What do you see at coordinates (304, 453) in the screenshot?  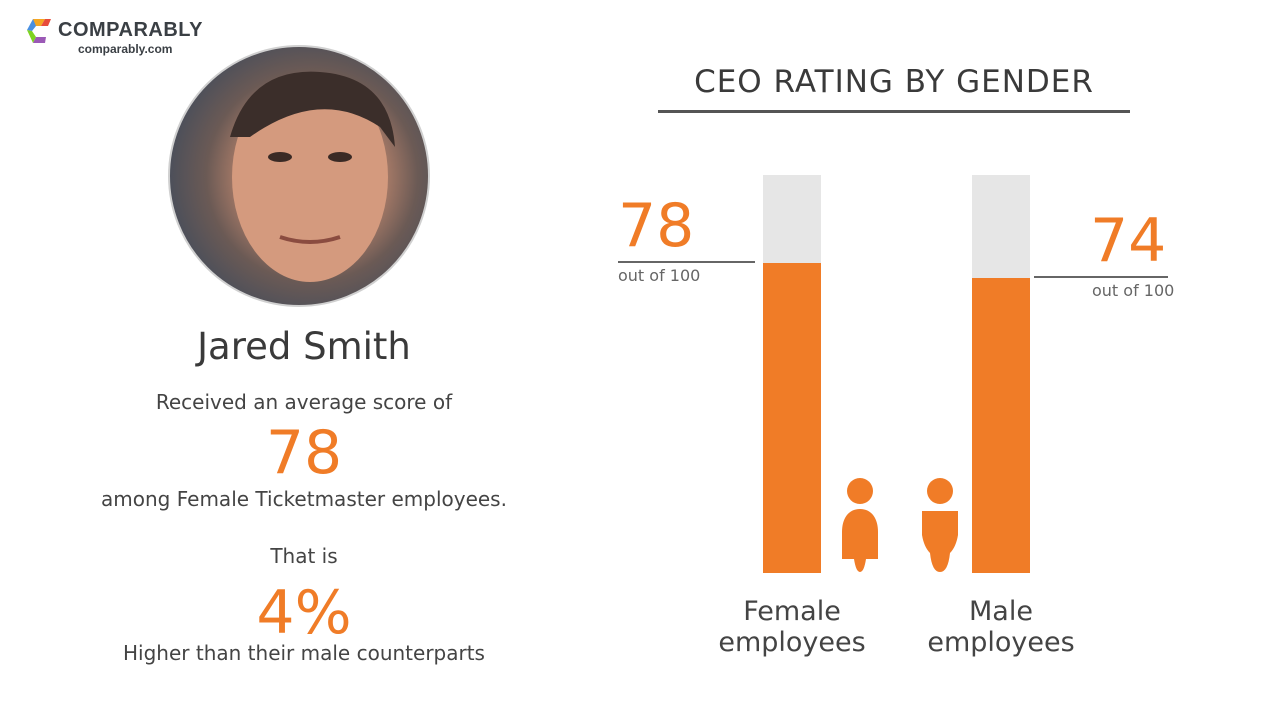 I see `summary-score: 78` at bounding box center [304, 453].